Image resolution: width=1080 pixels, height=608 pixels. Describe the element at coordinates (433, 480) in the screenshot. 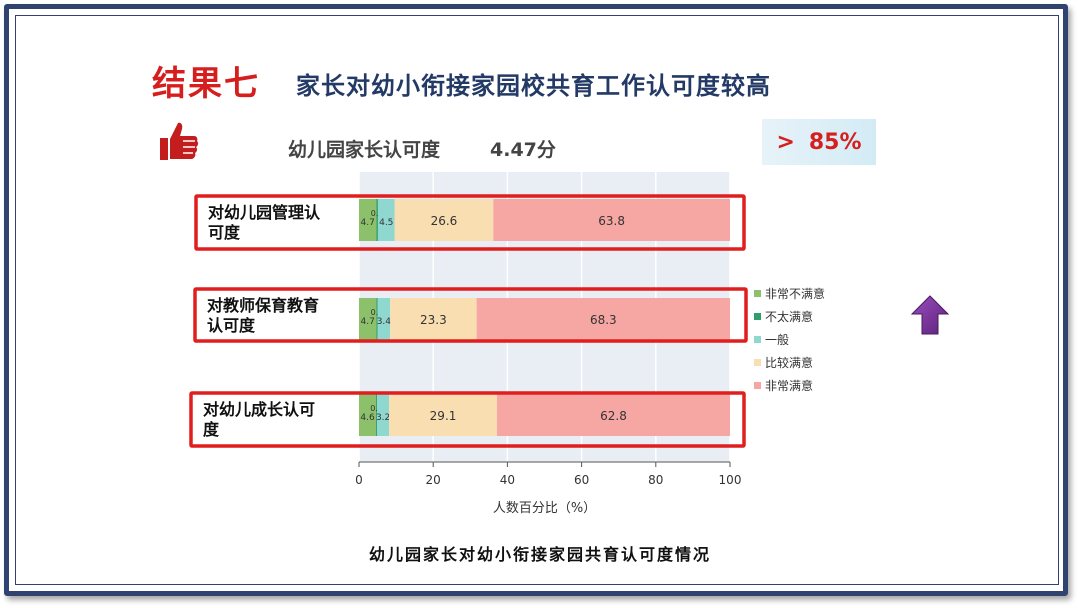

I see `x-tick-label-1: 20` at that location.